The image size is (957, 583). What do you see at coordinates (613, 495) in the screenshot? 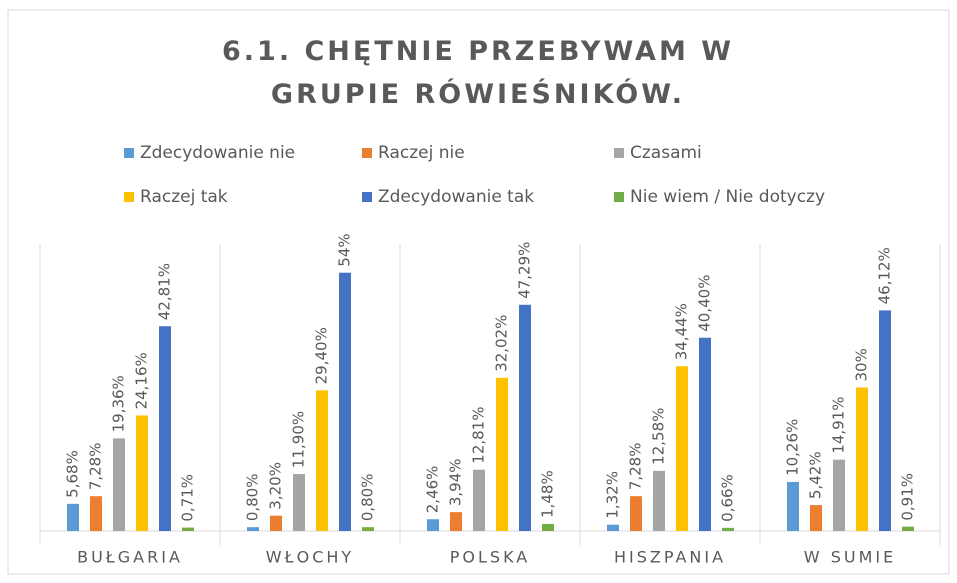
I see `value-label: 1,32%` at bounding box center [613, 495].